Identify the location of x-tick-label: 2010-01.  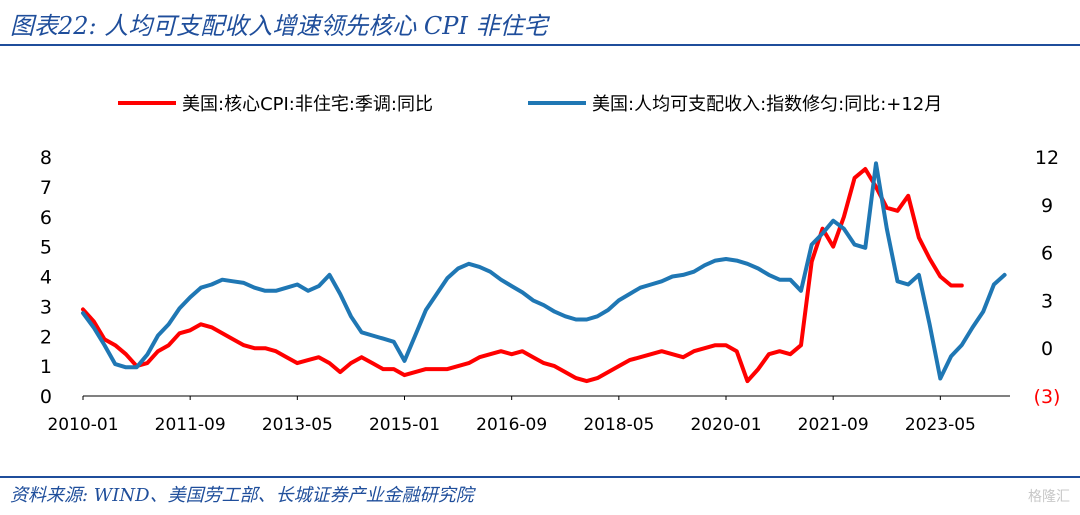
(82, 425).